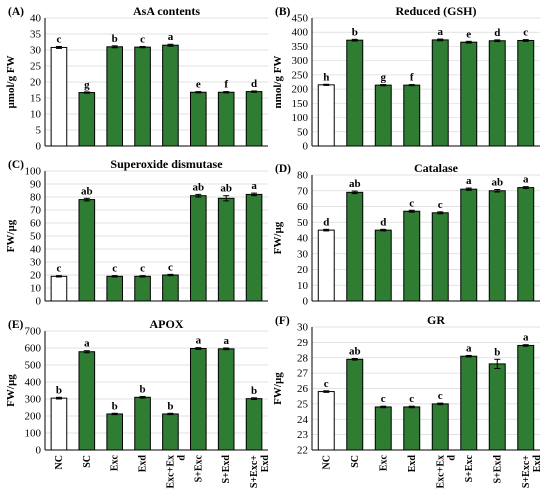 The height and width of the screenshot is (493, 550). Describe the element at coordinates (303, 270) in the screenshot. I see `panel-d-ytick-label: 20` at that location.